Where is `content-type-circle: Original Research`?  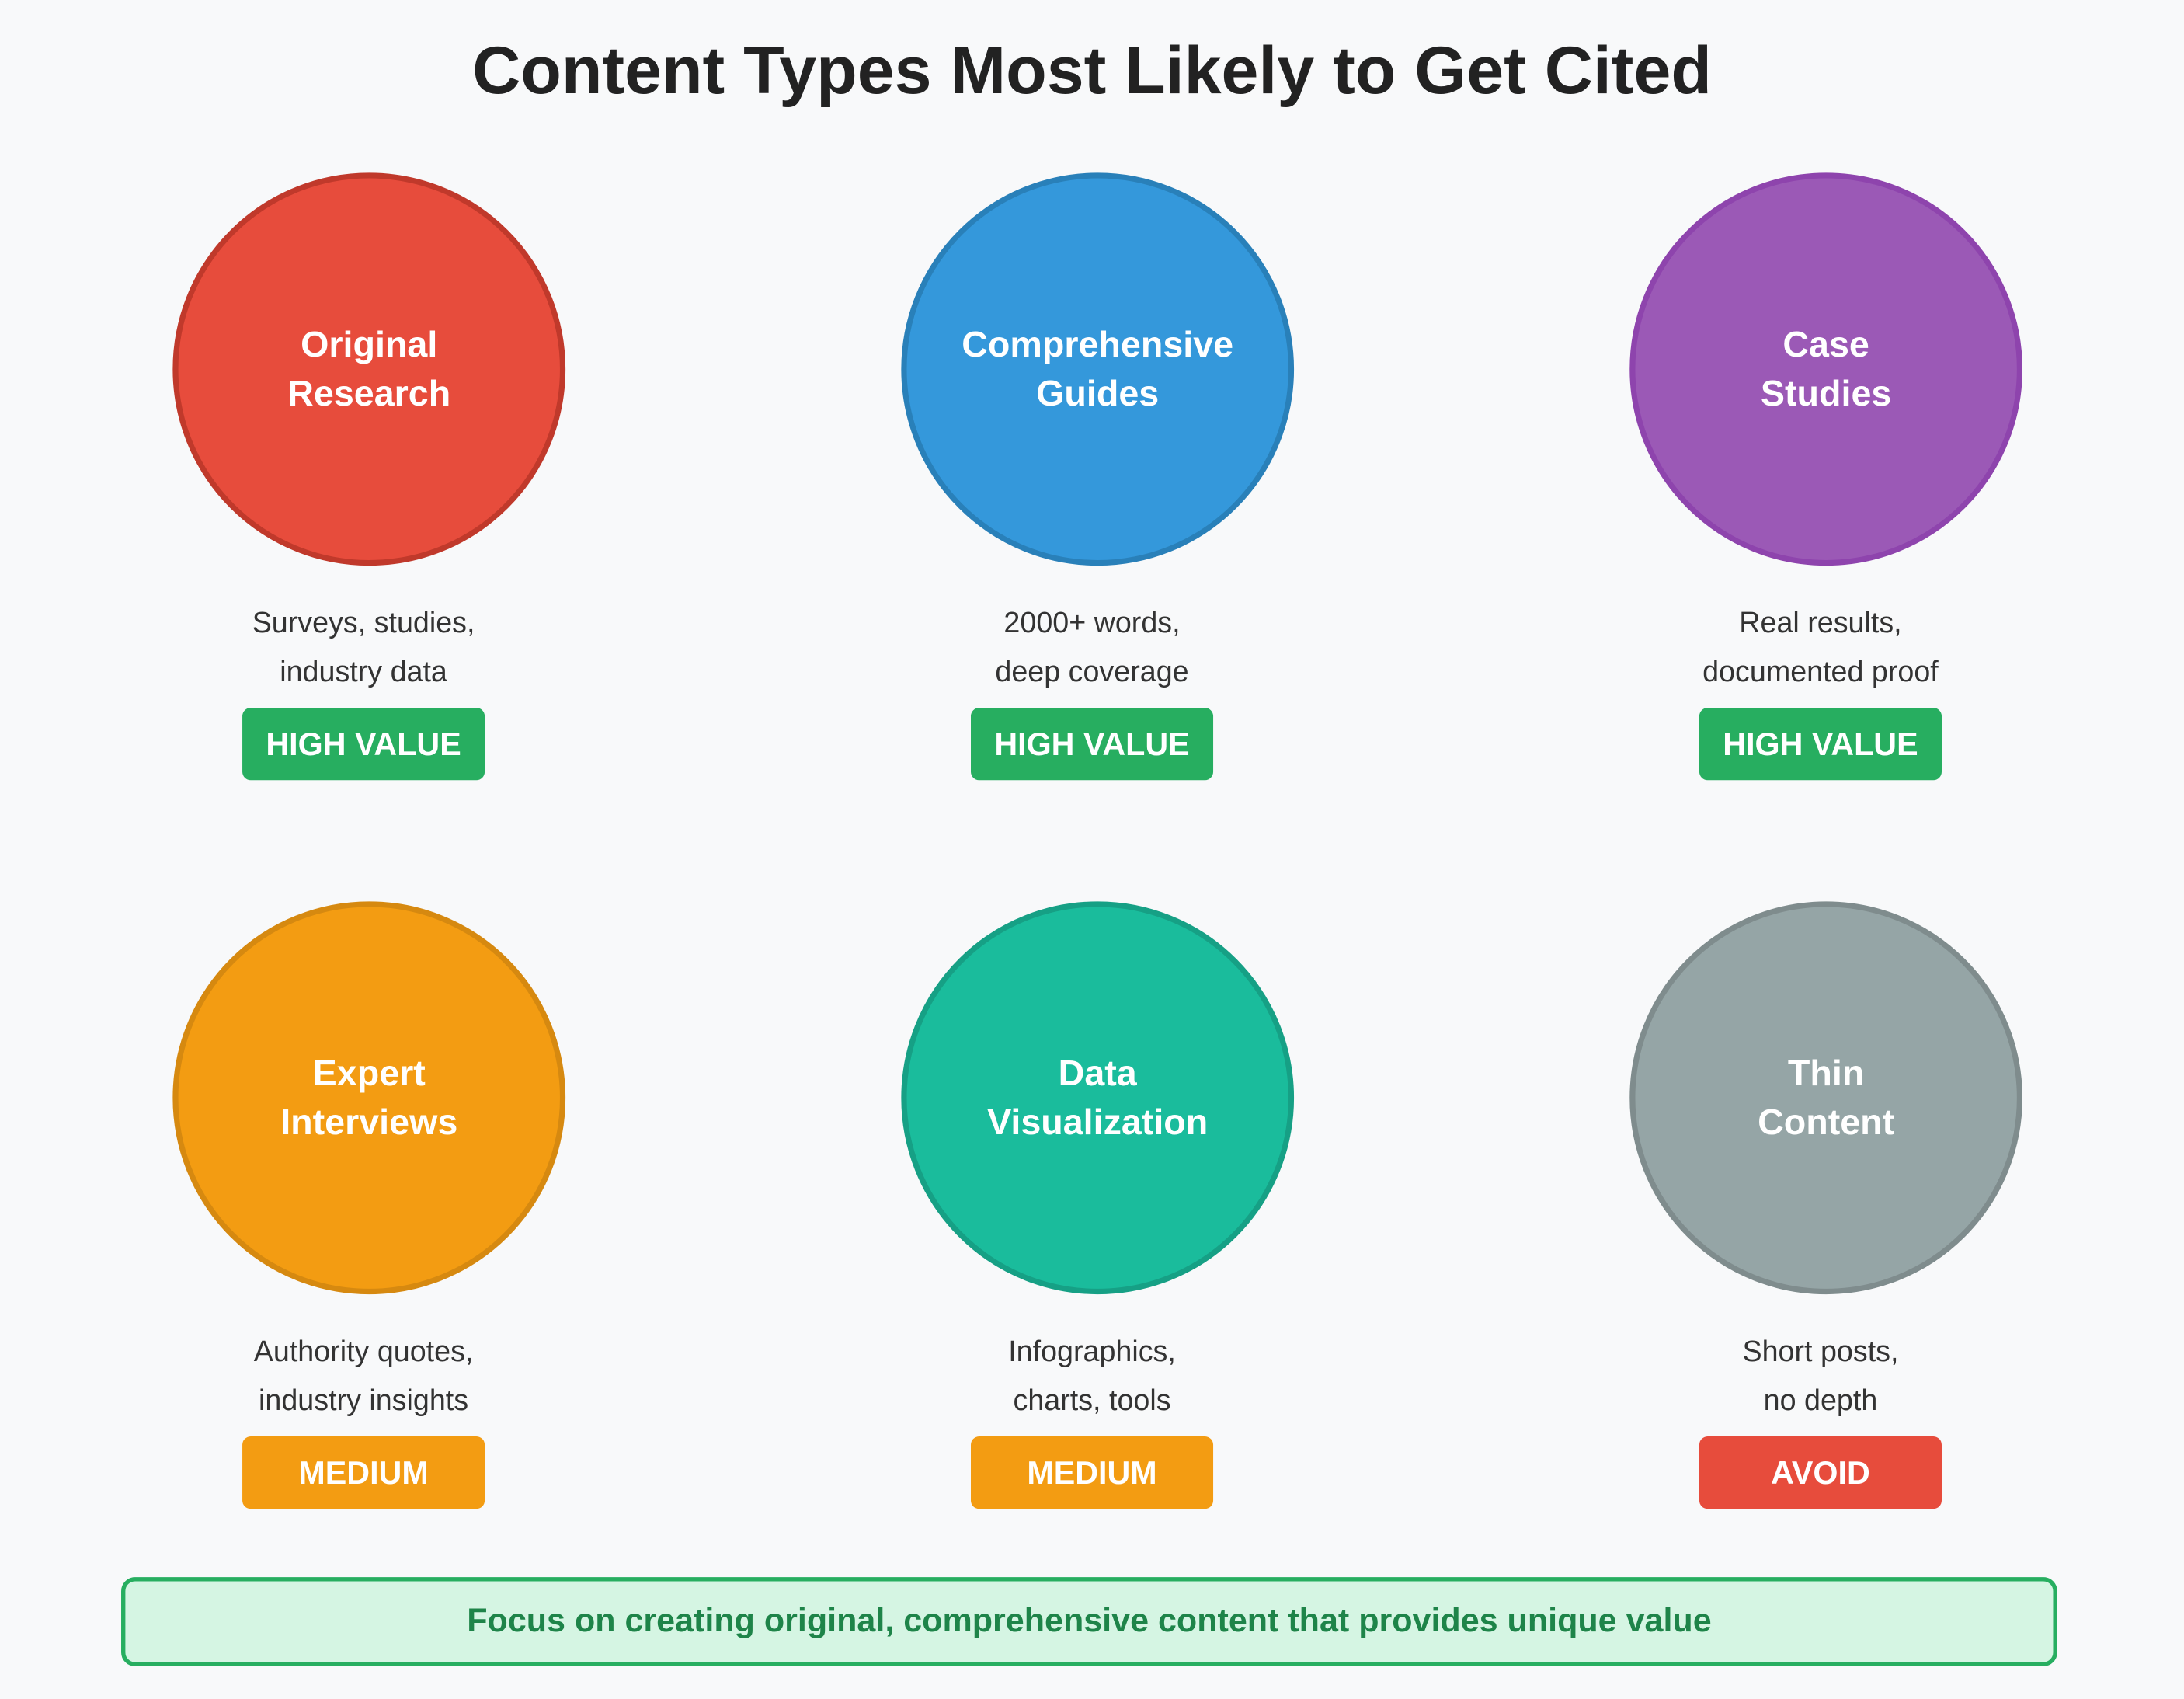 content-type-circle: Original Research is located at coordinates (369, 369).